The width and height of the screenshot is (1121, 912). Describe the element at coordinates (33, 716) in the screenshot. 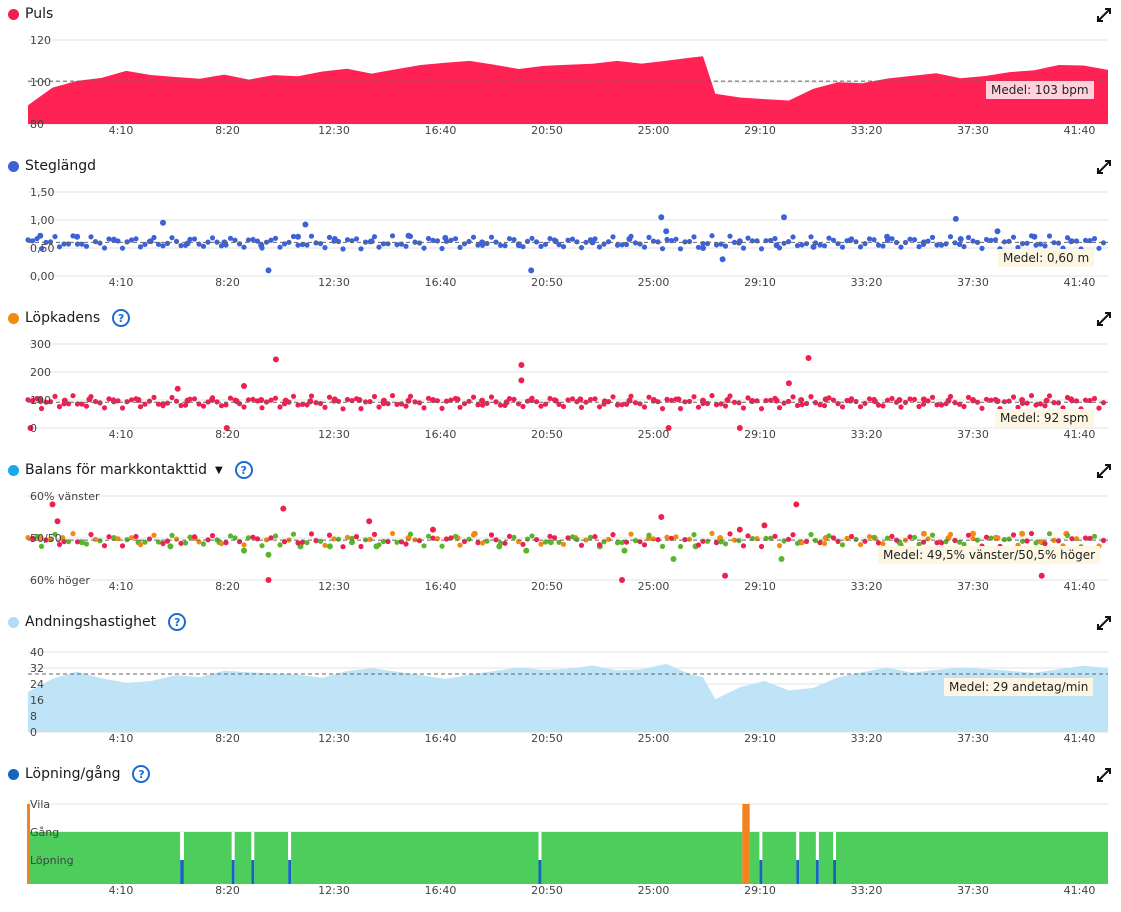

I see `y-tick-label: 8` at that location.